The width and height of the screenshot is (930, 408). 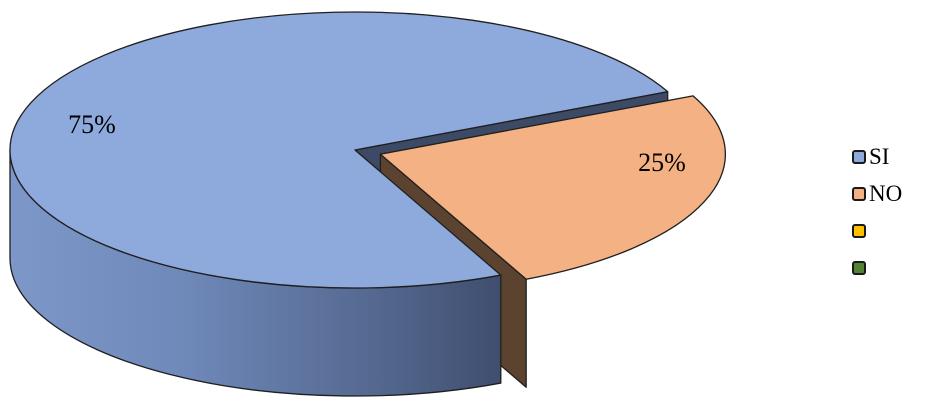 What do you see at coordinates (92, 124) in the screenshot?
I see `data-label-si: 75%` at bounding box center [92, 124].